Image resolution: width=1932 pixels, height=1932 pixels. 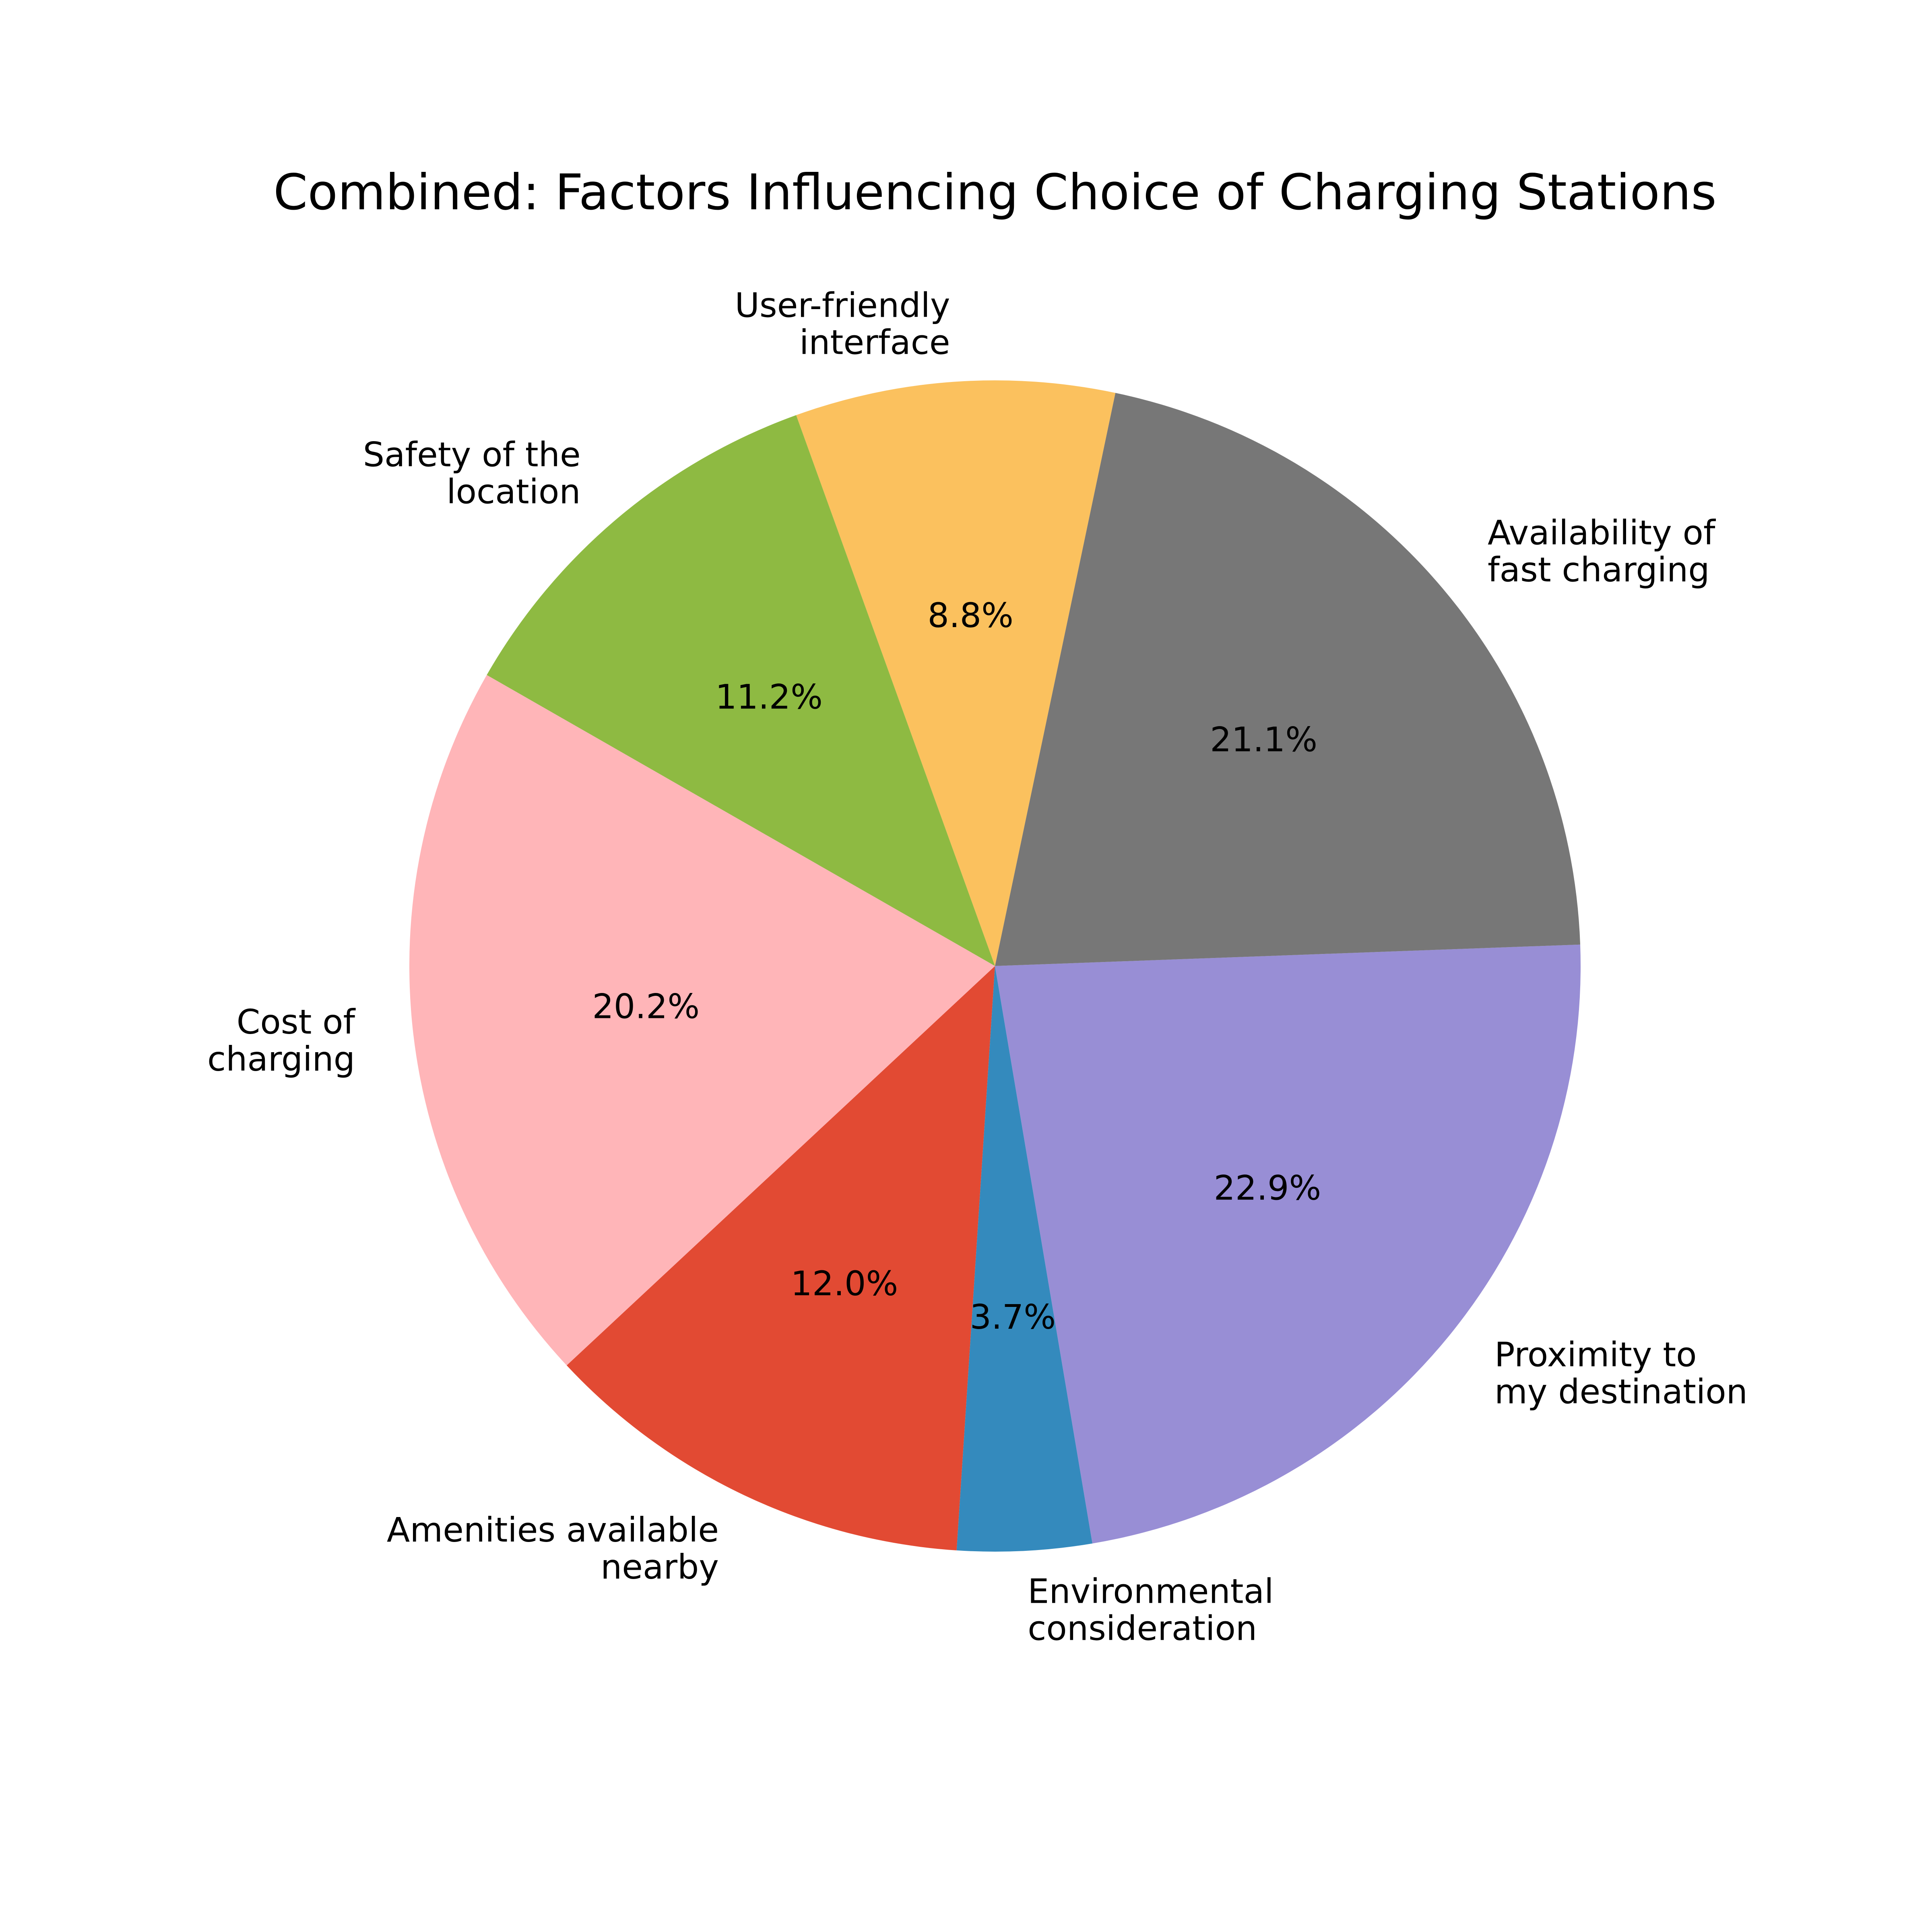 What do you see at coordinates (1602, 533) in the screenshot?
I see `slice-label-line: Availability of` at bounding box center [1602, 533].